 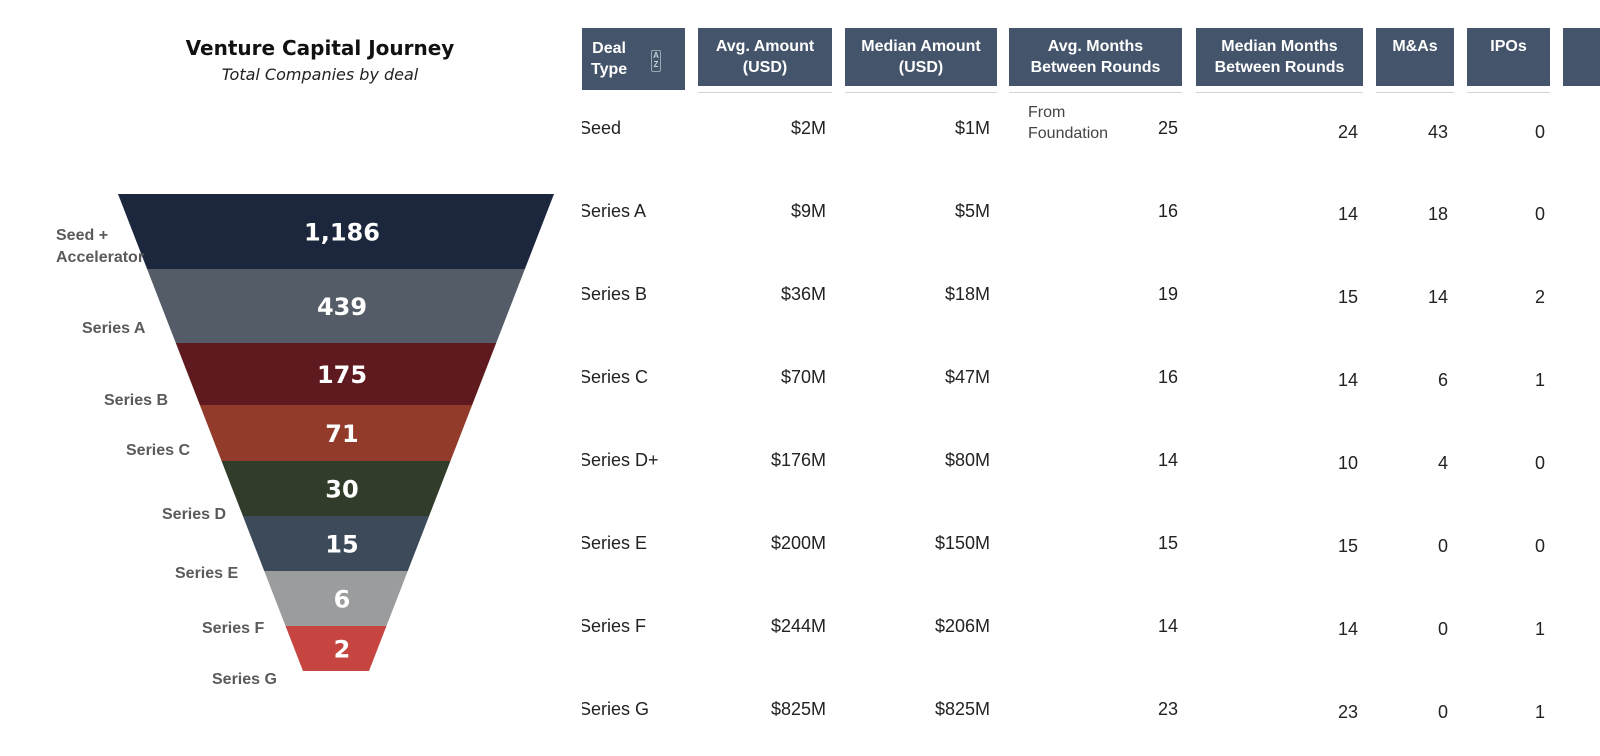 I want to click on stage-label: Seed + Accelerator, so click(x=100, y=246).